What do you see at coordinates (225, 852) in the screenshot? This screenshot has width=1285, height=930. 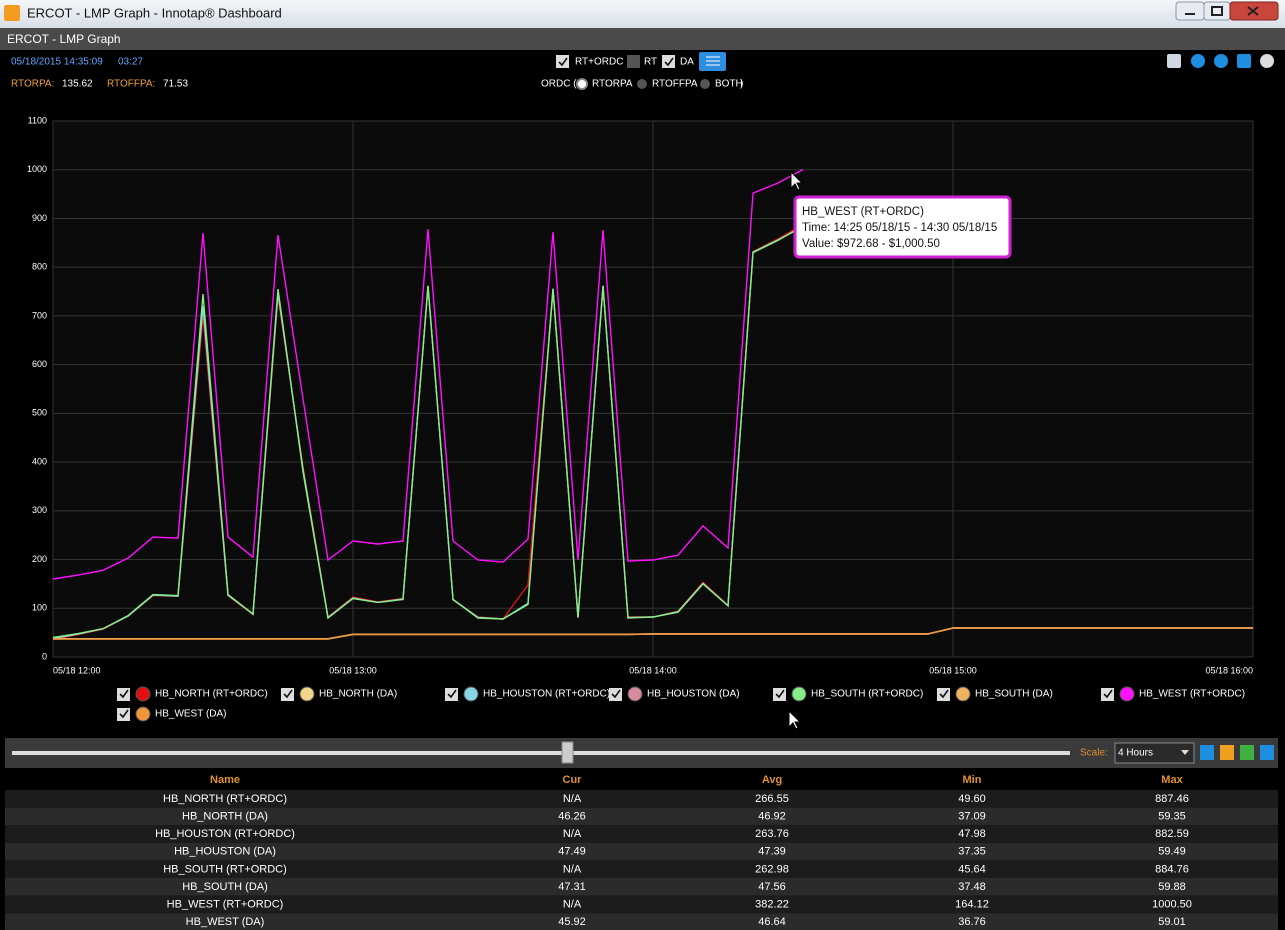 I see `table-cell: HB_HOUSTON (DA)` at bounding box center [225, 852].